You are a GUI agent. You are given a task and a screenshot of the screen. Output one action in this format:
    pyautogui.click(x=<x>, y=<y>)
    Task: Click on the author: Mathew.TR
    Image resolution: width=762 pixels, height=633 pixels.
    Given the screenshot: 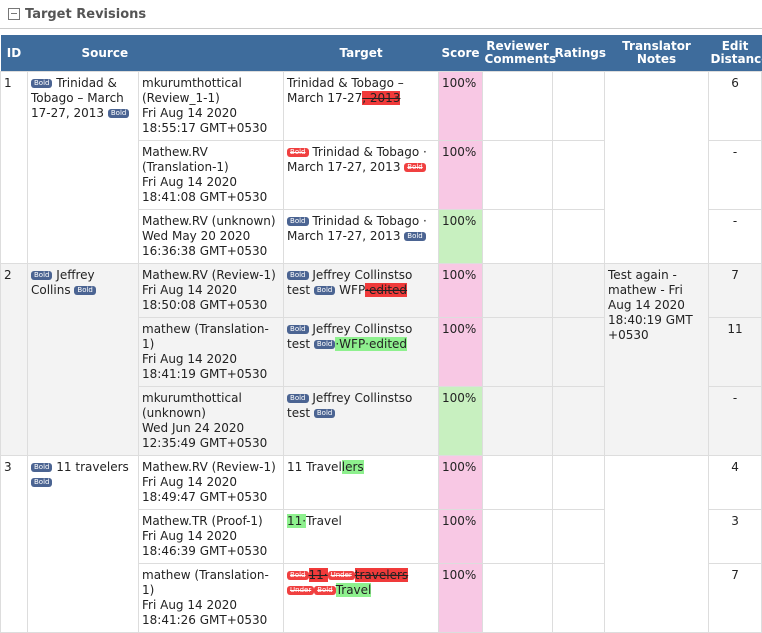 What is the action you would take?
    pyautogui.click(x=175, y=521)
    